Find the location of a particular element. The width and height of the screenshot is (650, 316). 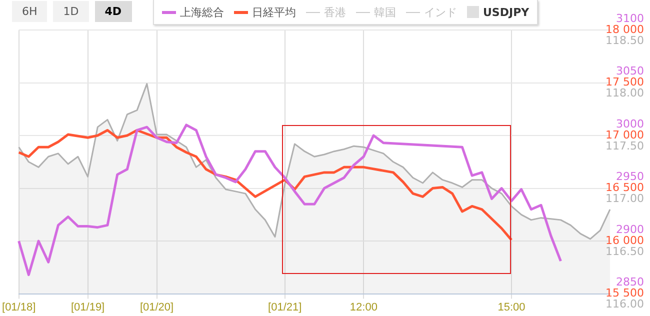

y-tick-label: 3000 is located at coordinates (630, 123).